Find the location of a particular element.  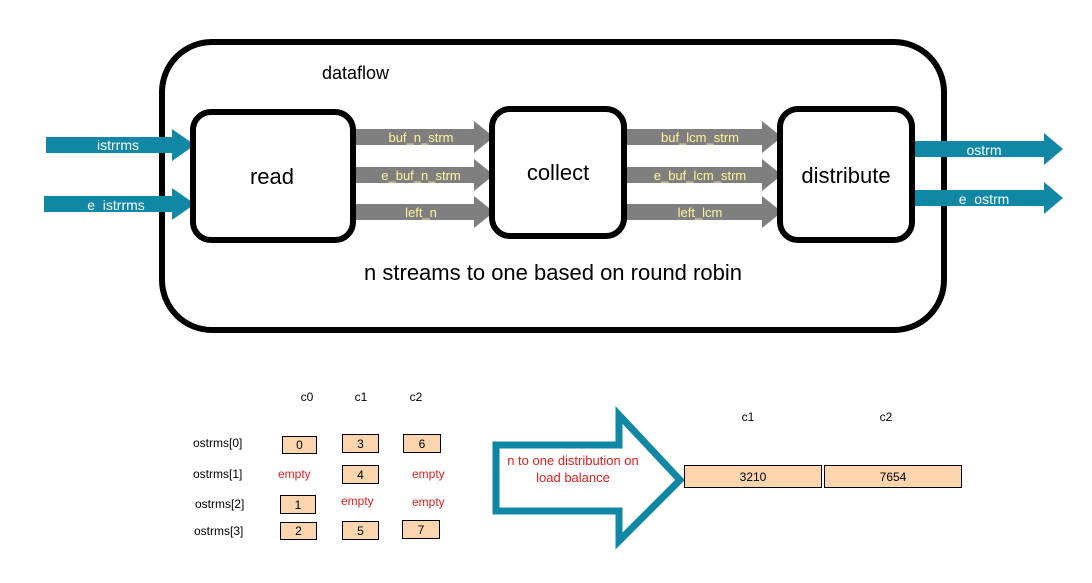

arrow-buf-n-strm is located at coordinates (424, 137).